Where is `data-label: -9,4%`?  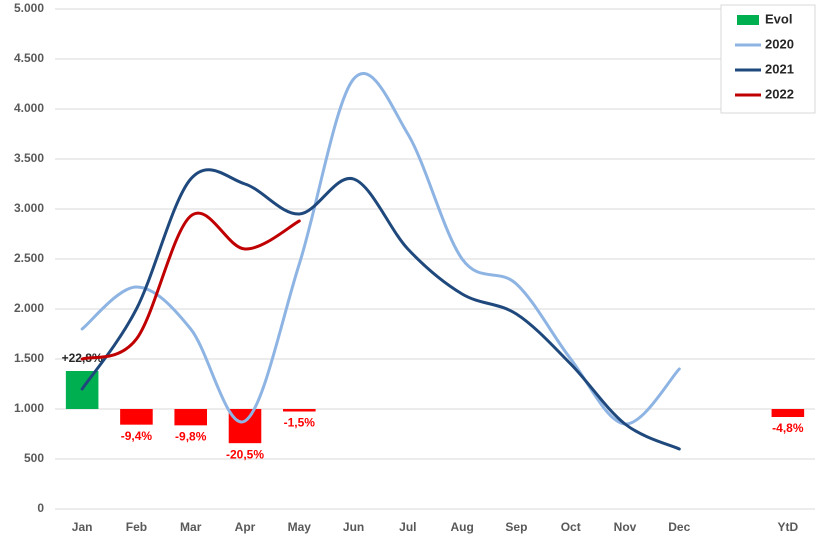
data-label: -9,4% is located at coordinates (137, 436).